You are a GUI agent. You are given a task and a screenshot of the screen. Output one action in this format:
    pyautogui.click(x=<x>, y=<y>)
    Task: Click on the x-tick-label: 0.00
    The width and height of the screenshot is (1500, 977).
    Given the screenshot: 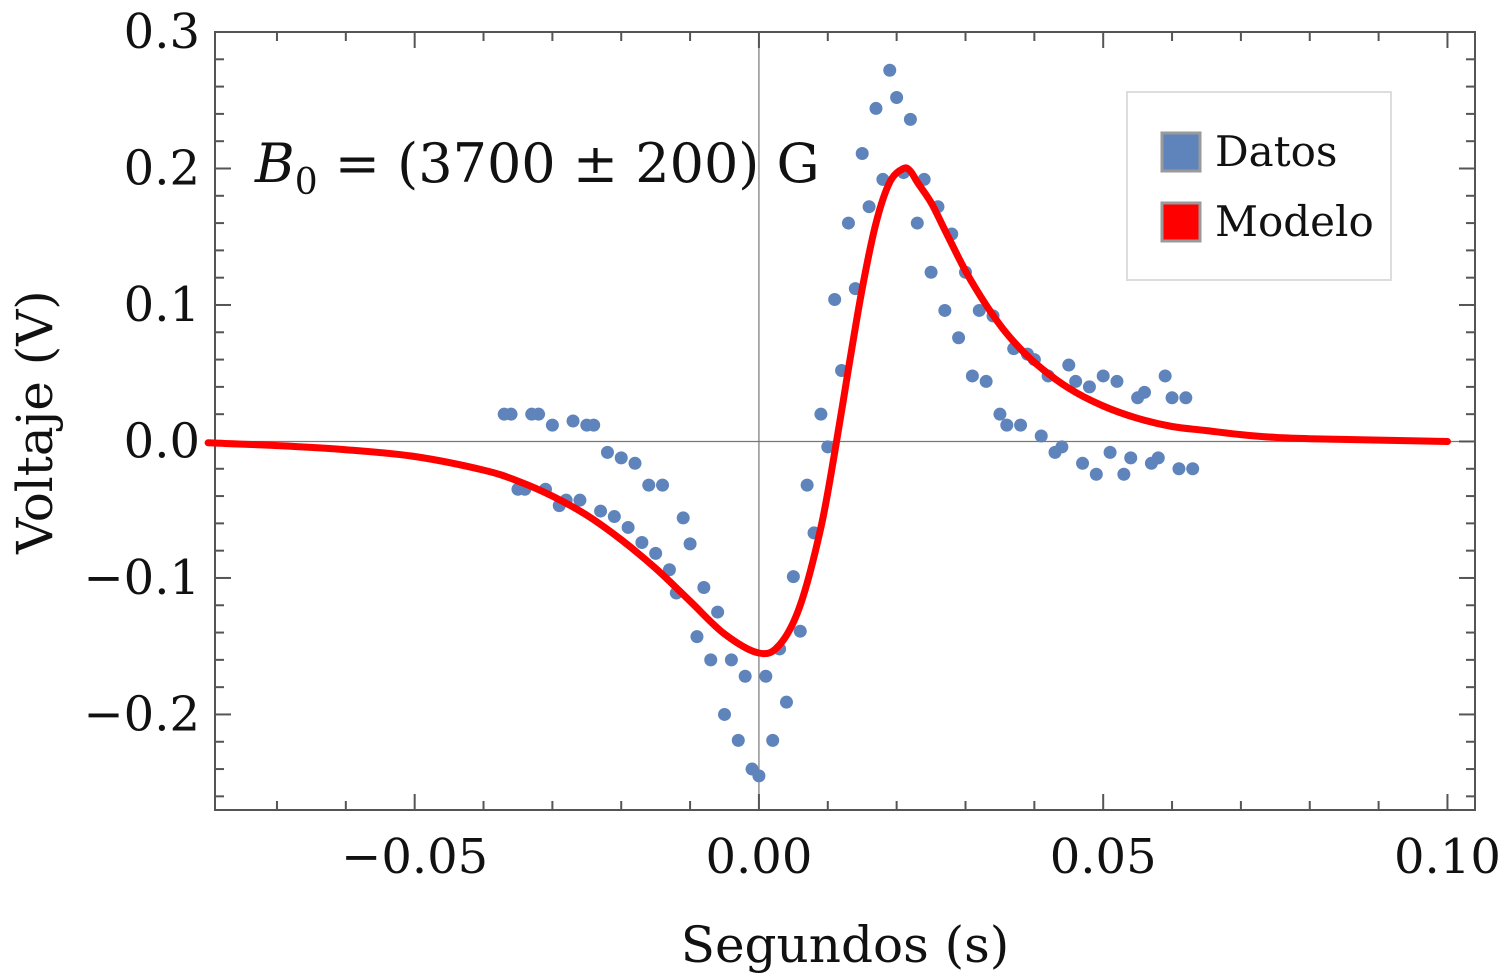 What is the action you would take?
    pyautogui.click(x=758, y=857)
    